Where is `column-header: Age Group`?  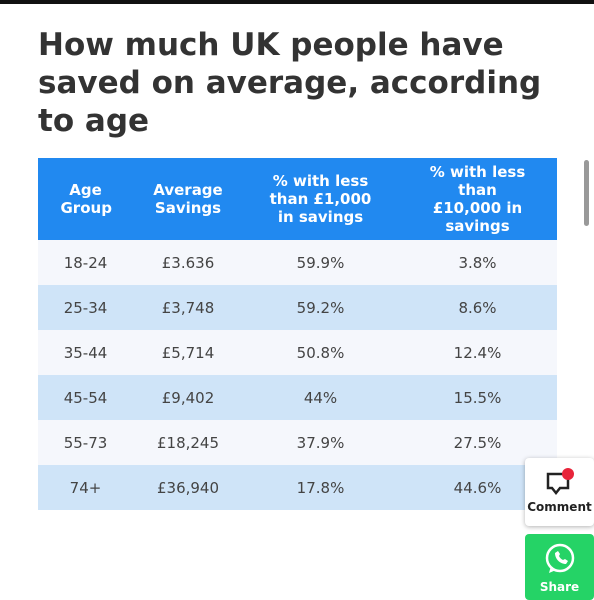
column-header: Age Group is located at coordinates (85, 199).